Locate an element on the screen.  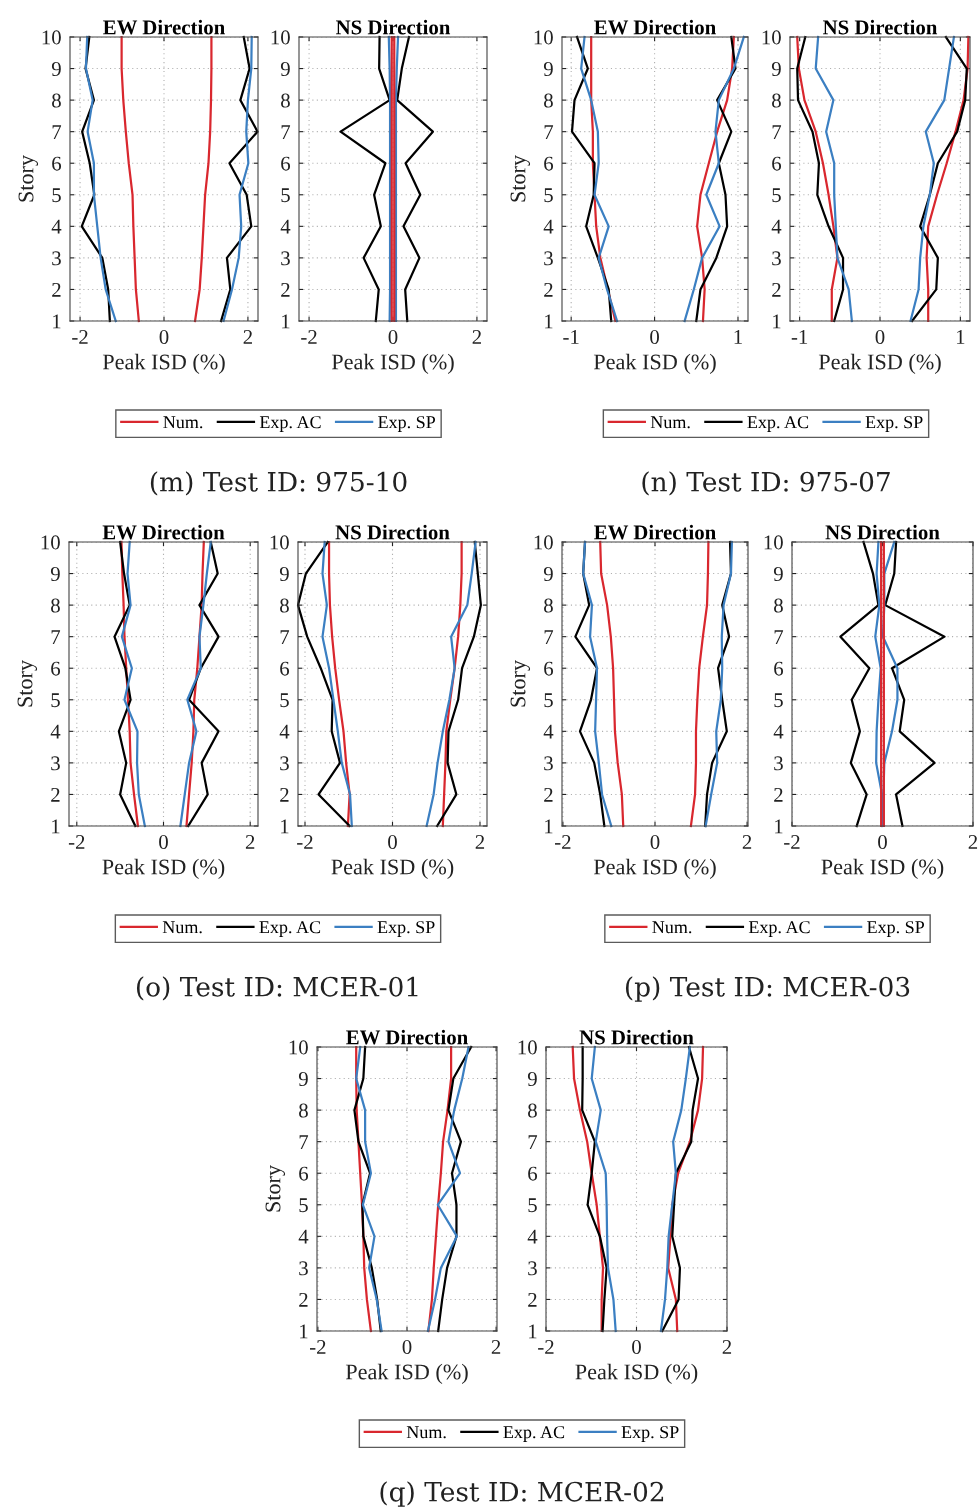
text: (m) Test ID: 975-10 is located at coordinates (278, 483).